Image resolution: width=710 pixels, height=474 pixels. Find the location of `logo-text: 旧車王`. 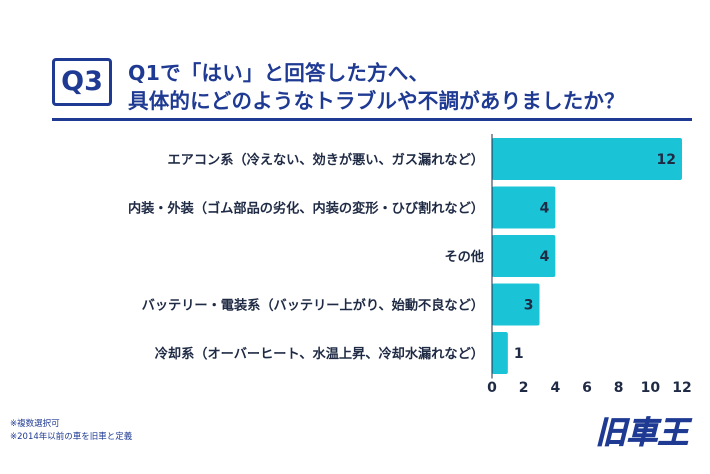

logo-text: 旧車王 is located at coordinates (644, 432).